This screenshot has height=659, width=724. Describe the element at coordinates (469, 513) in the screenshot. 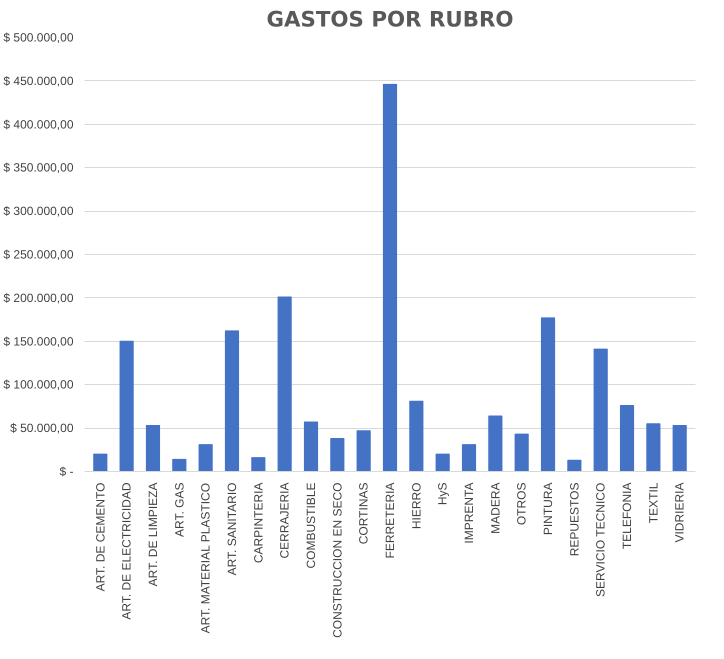

I see `x-tick-label: IMPRENTA` at that location.